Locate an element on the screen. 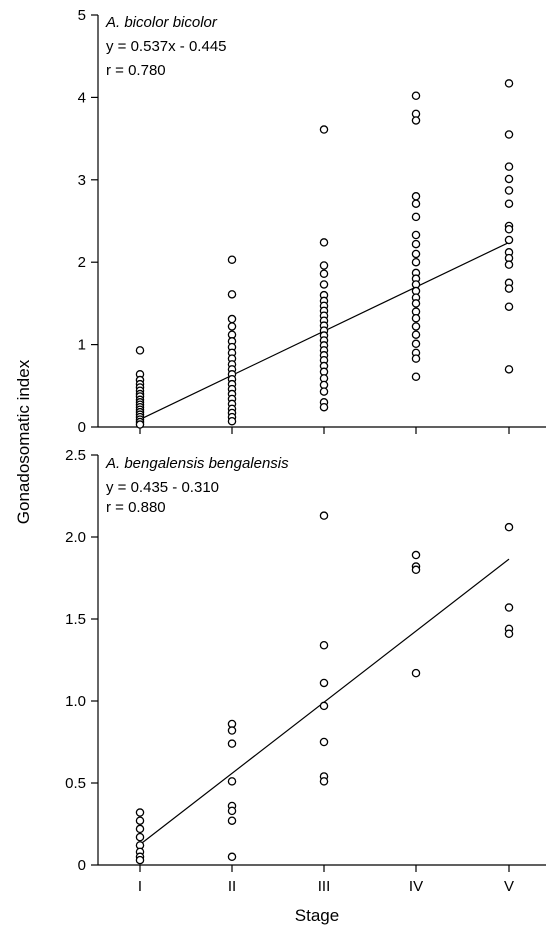 The image size is (550, 930). y-tick-label: 5 is located at coordinates (82, 15).